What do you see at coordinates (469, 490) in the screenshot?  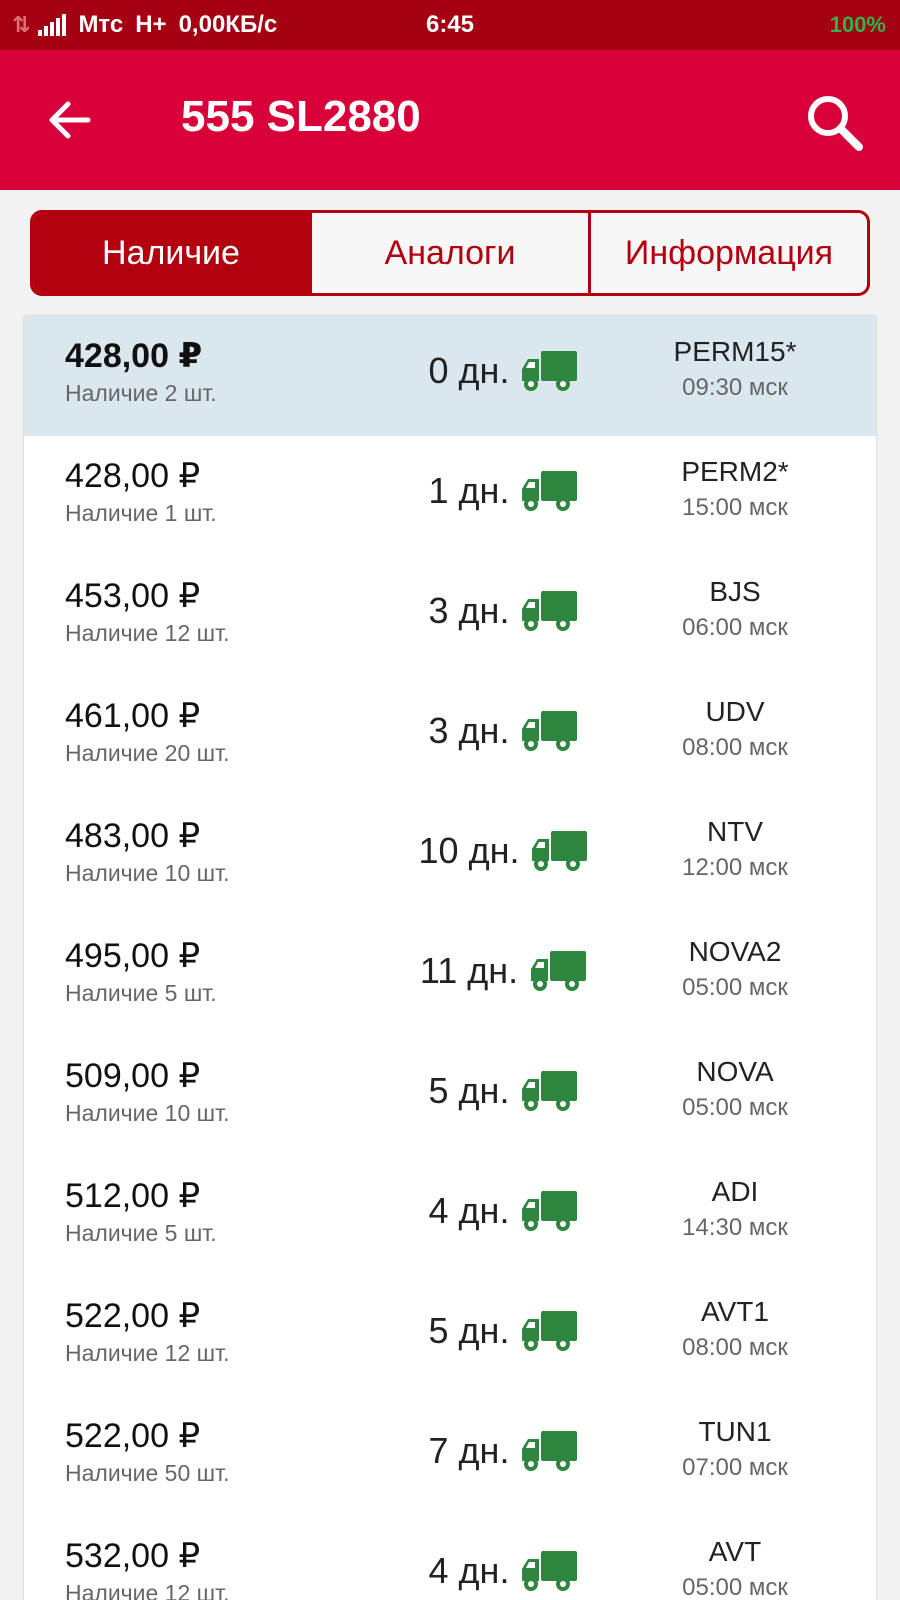 I see `delivery-days: 1 дн.` at bounding box center [469, 490].